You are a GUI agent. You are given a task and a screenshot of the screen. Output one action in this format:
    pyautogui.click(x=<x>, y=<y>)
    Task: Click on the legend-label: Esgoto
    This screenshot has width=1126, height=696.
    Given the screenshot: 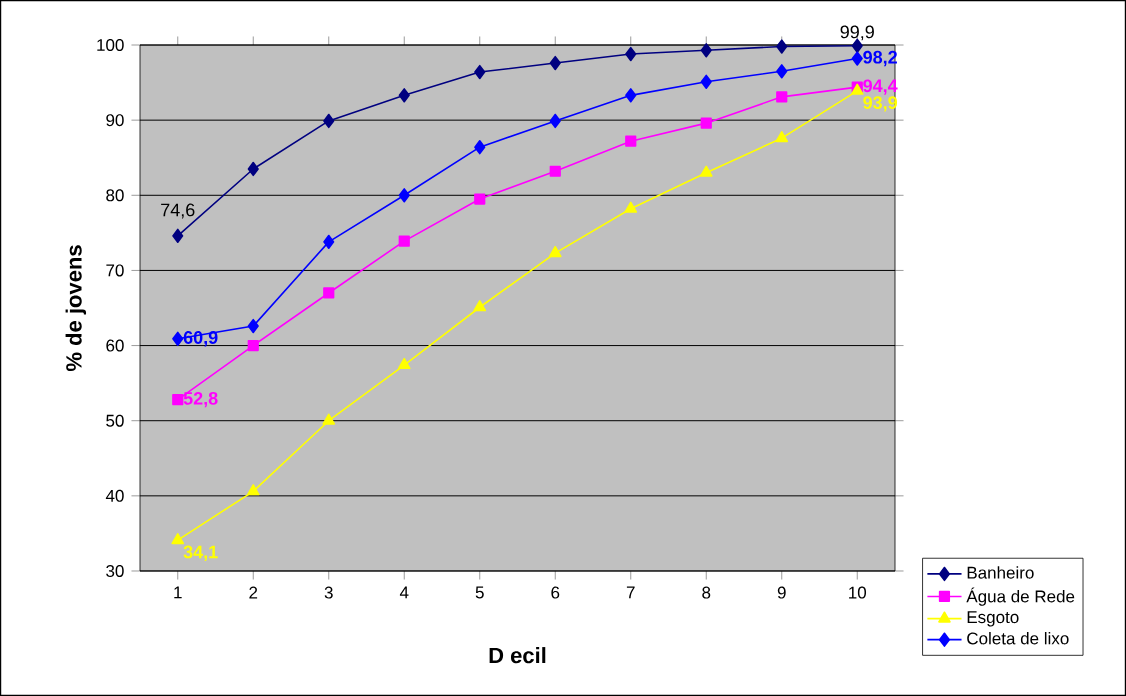 What is the action you would take?
    pyautogui.click(x=993, y=619)
    